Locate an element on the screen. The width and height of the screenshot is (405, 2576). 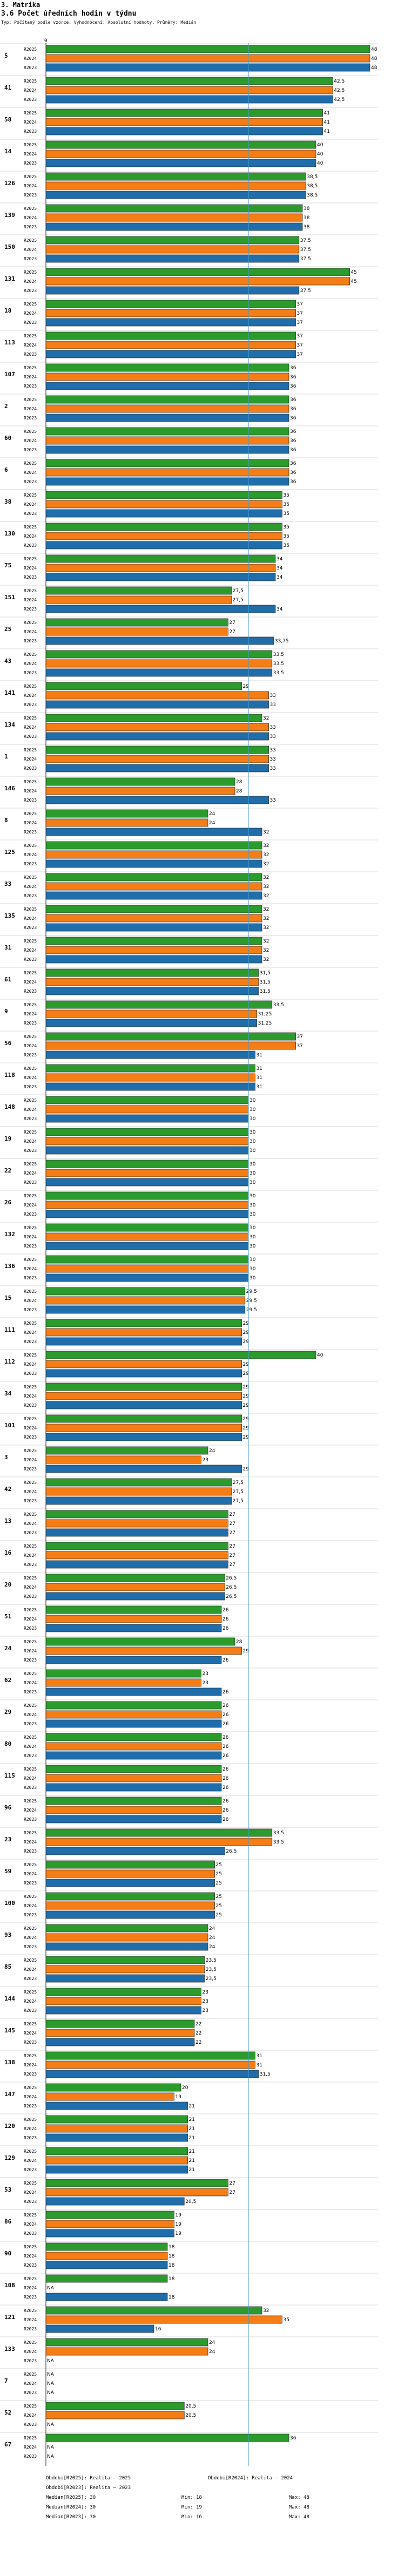
data-label: 37,5 is located at coordinates (306, 259).